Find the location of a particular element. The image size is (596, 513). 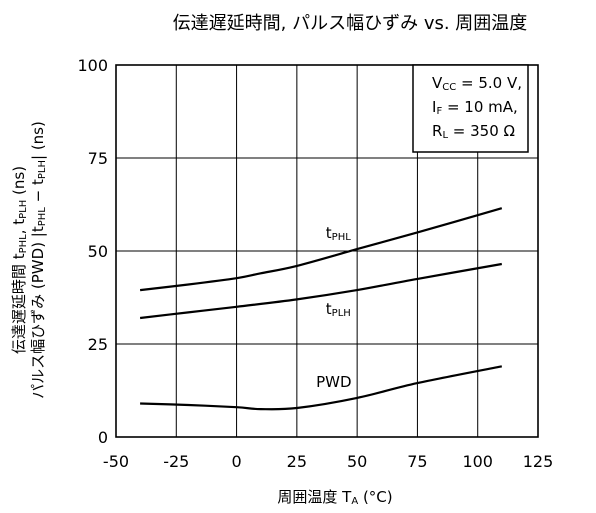

series-line-tphl is located at coordinates (321, 249).